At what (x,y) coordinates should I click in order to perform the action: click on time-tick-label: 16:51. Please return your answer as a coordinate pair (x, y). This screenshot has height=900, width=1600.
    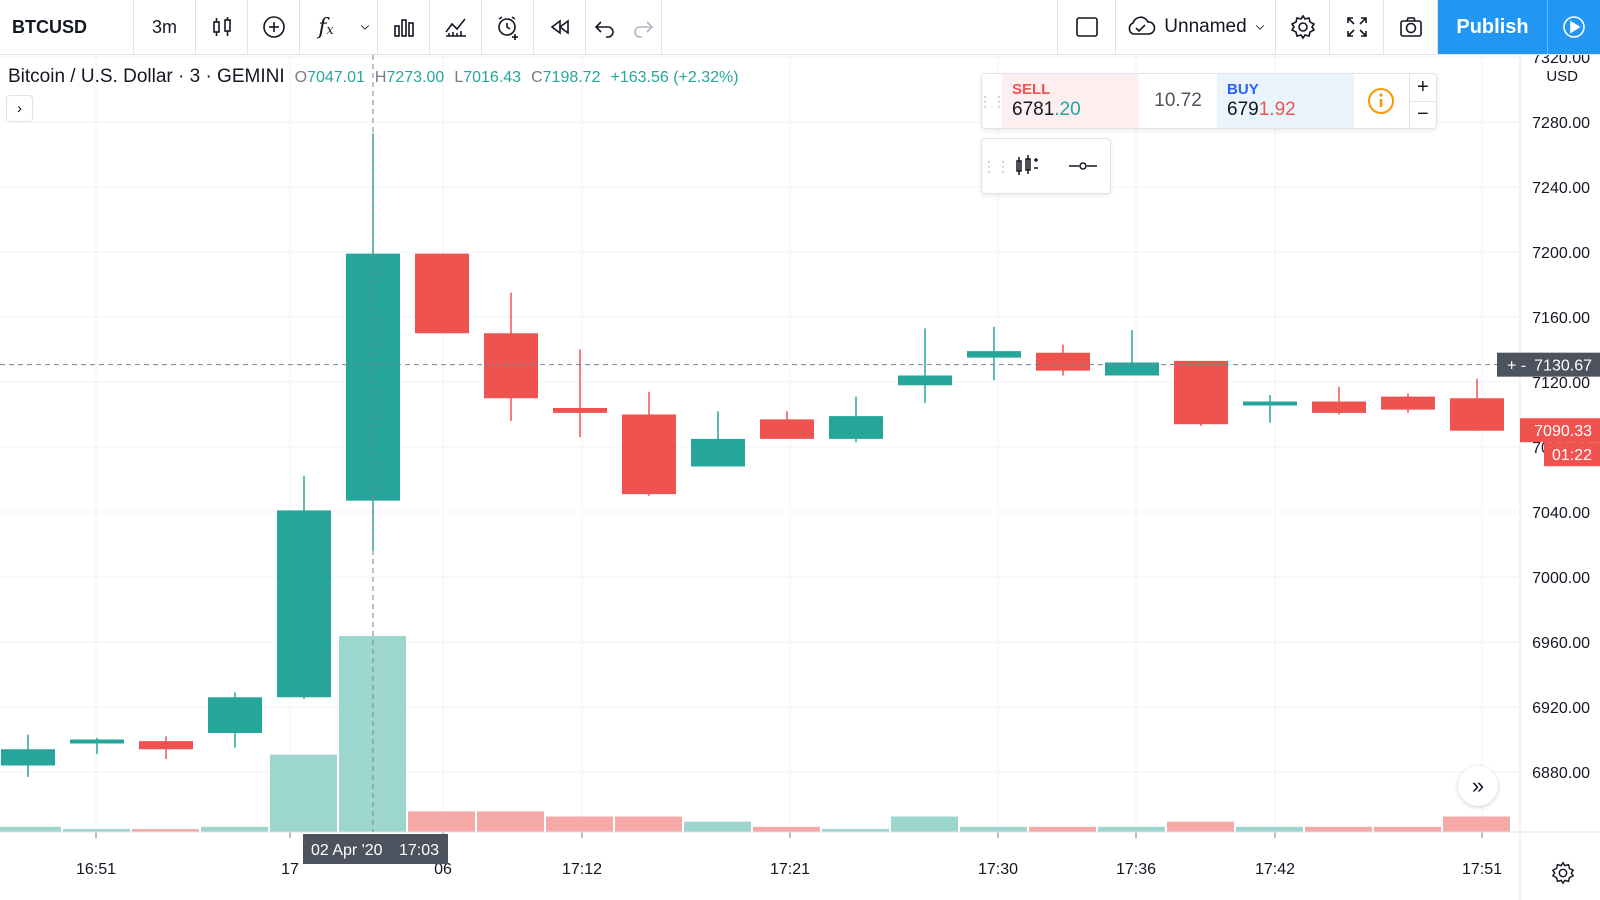
    Looking at the image, I should click on (96, 869).